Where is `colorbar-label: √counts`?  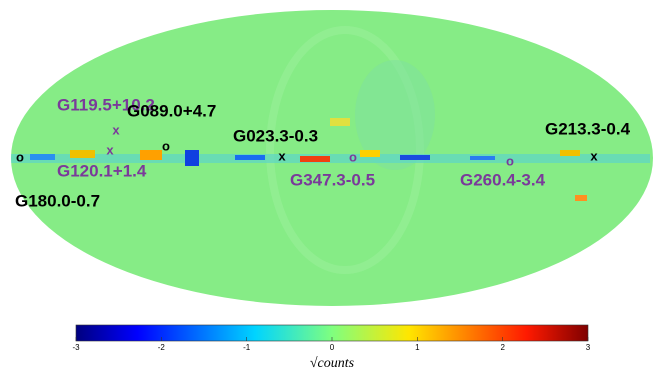
colorbar-label: √counts is located at coordinates (332, 363).